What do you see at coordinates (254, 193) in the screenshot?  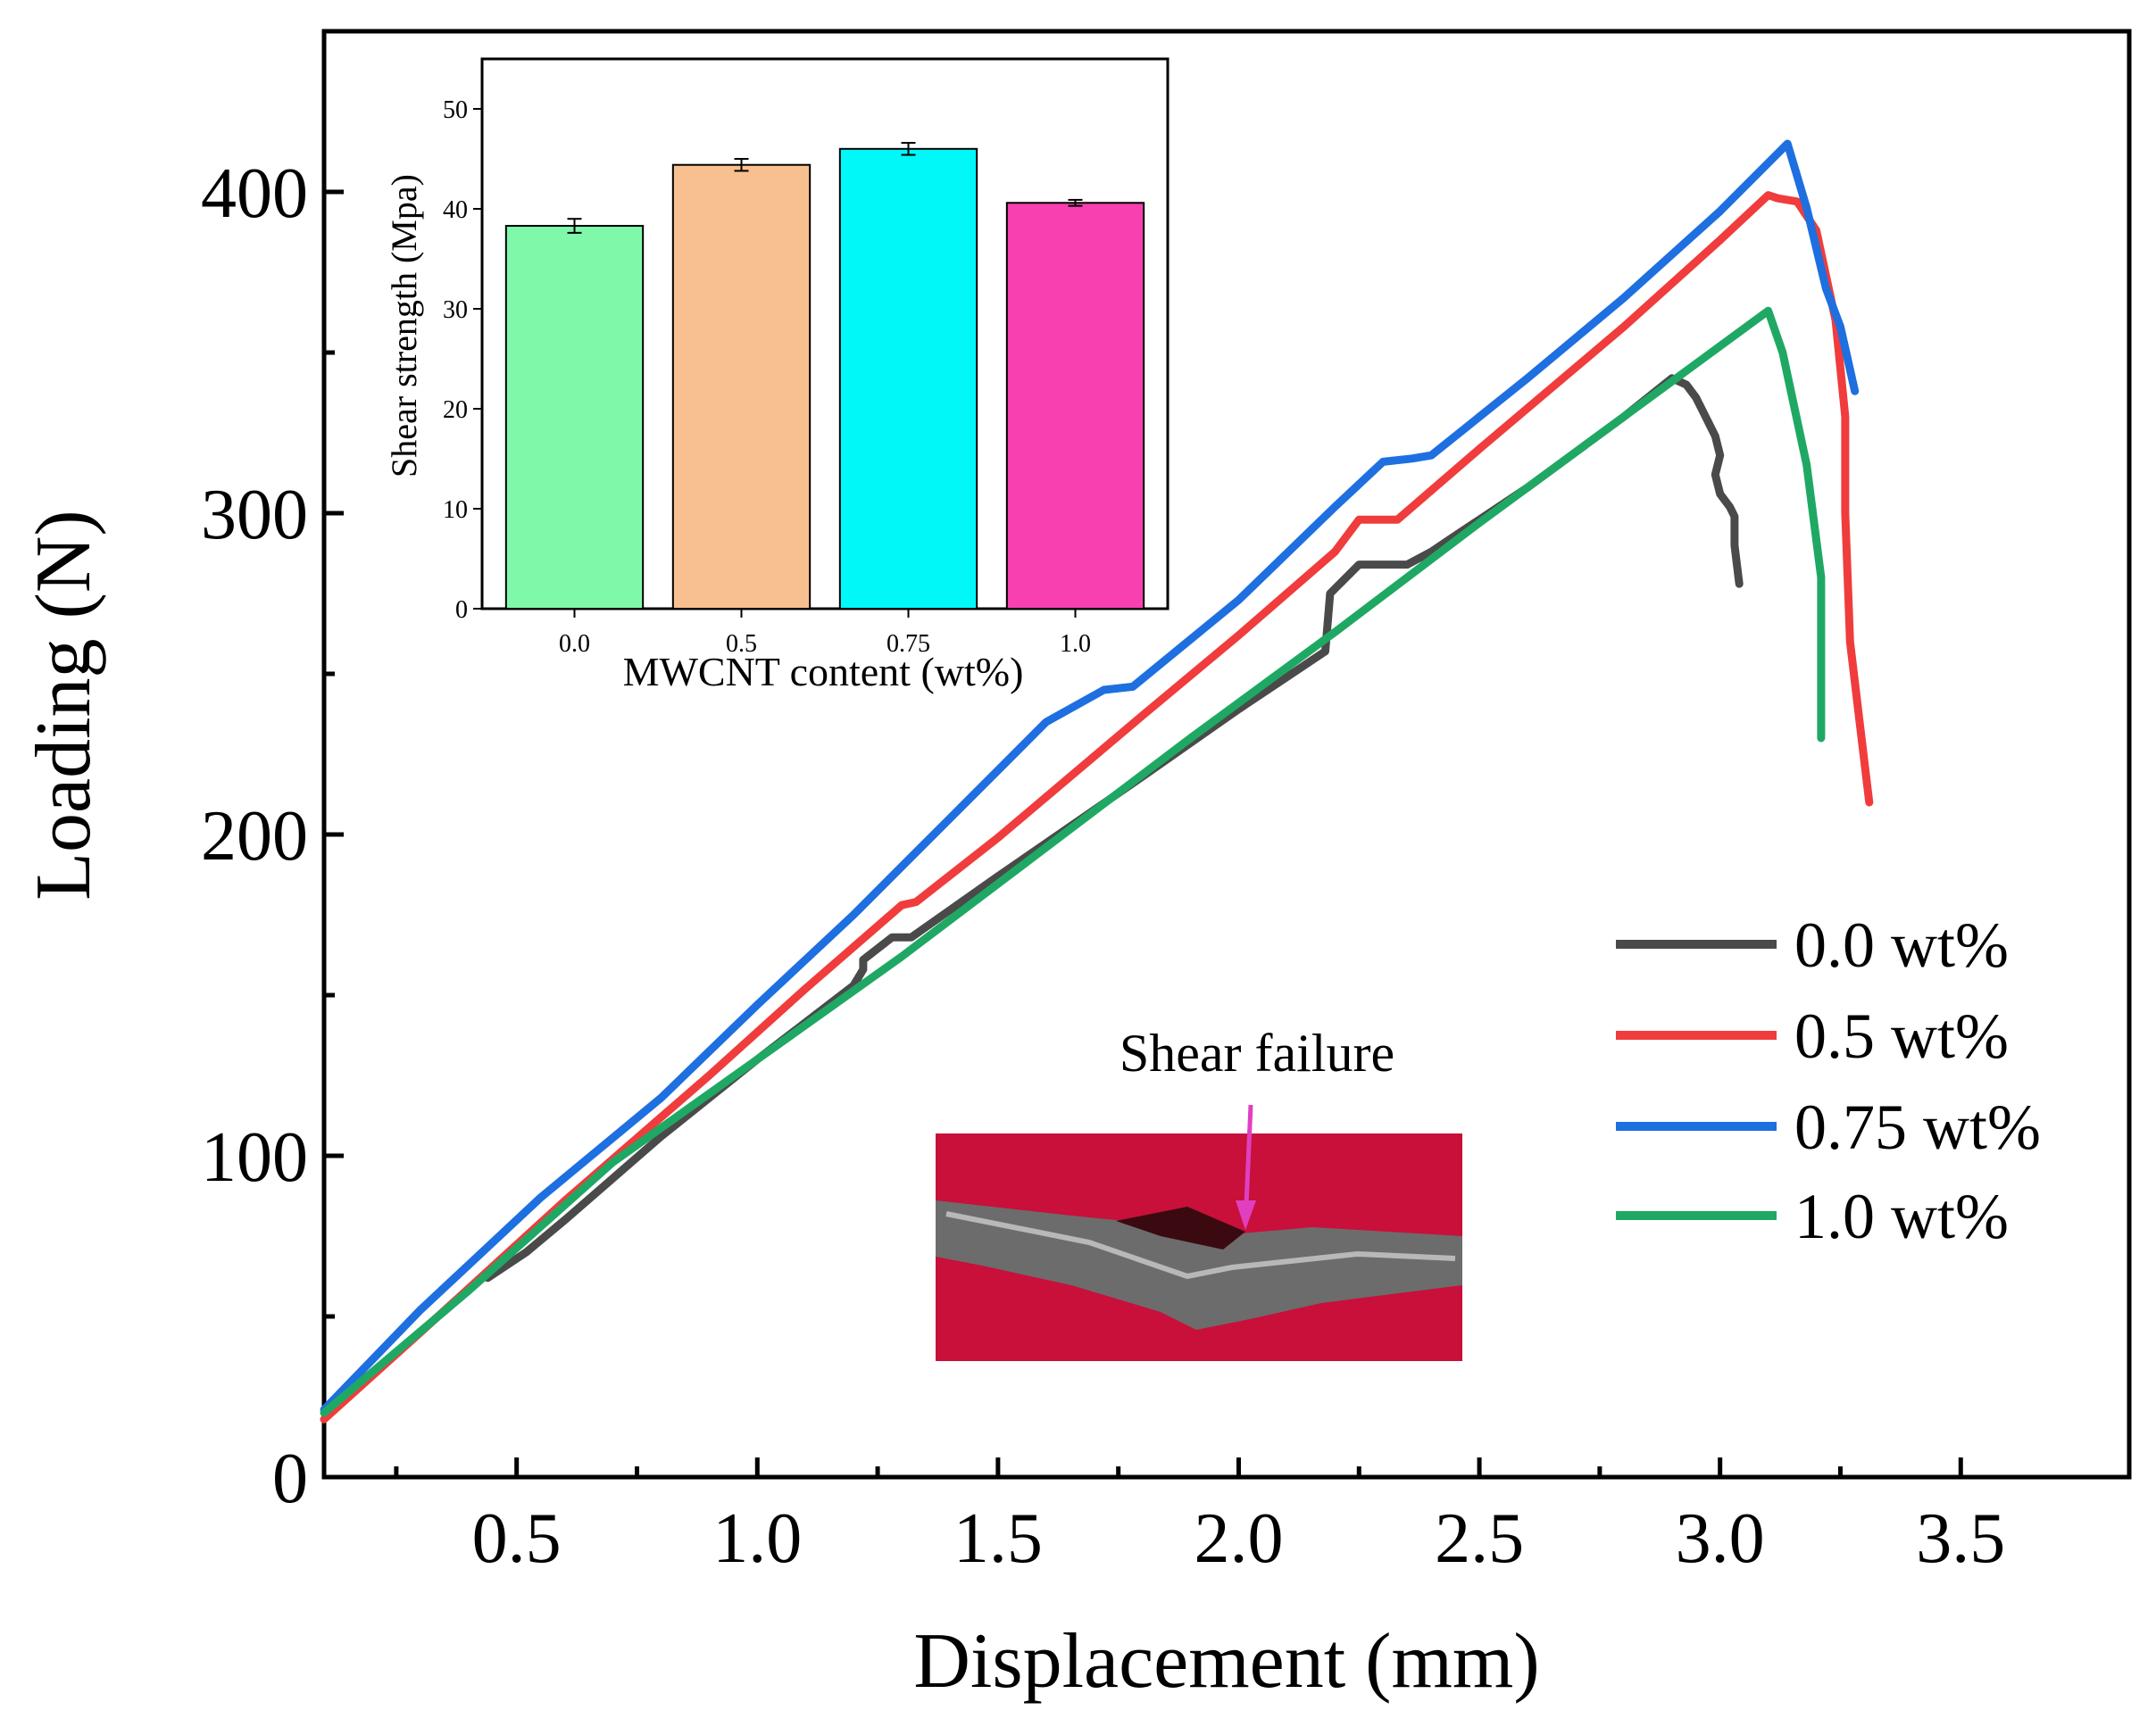 I see `y-tick-label: 400` at bounding box center [254, 193].